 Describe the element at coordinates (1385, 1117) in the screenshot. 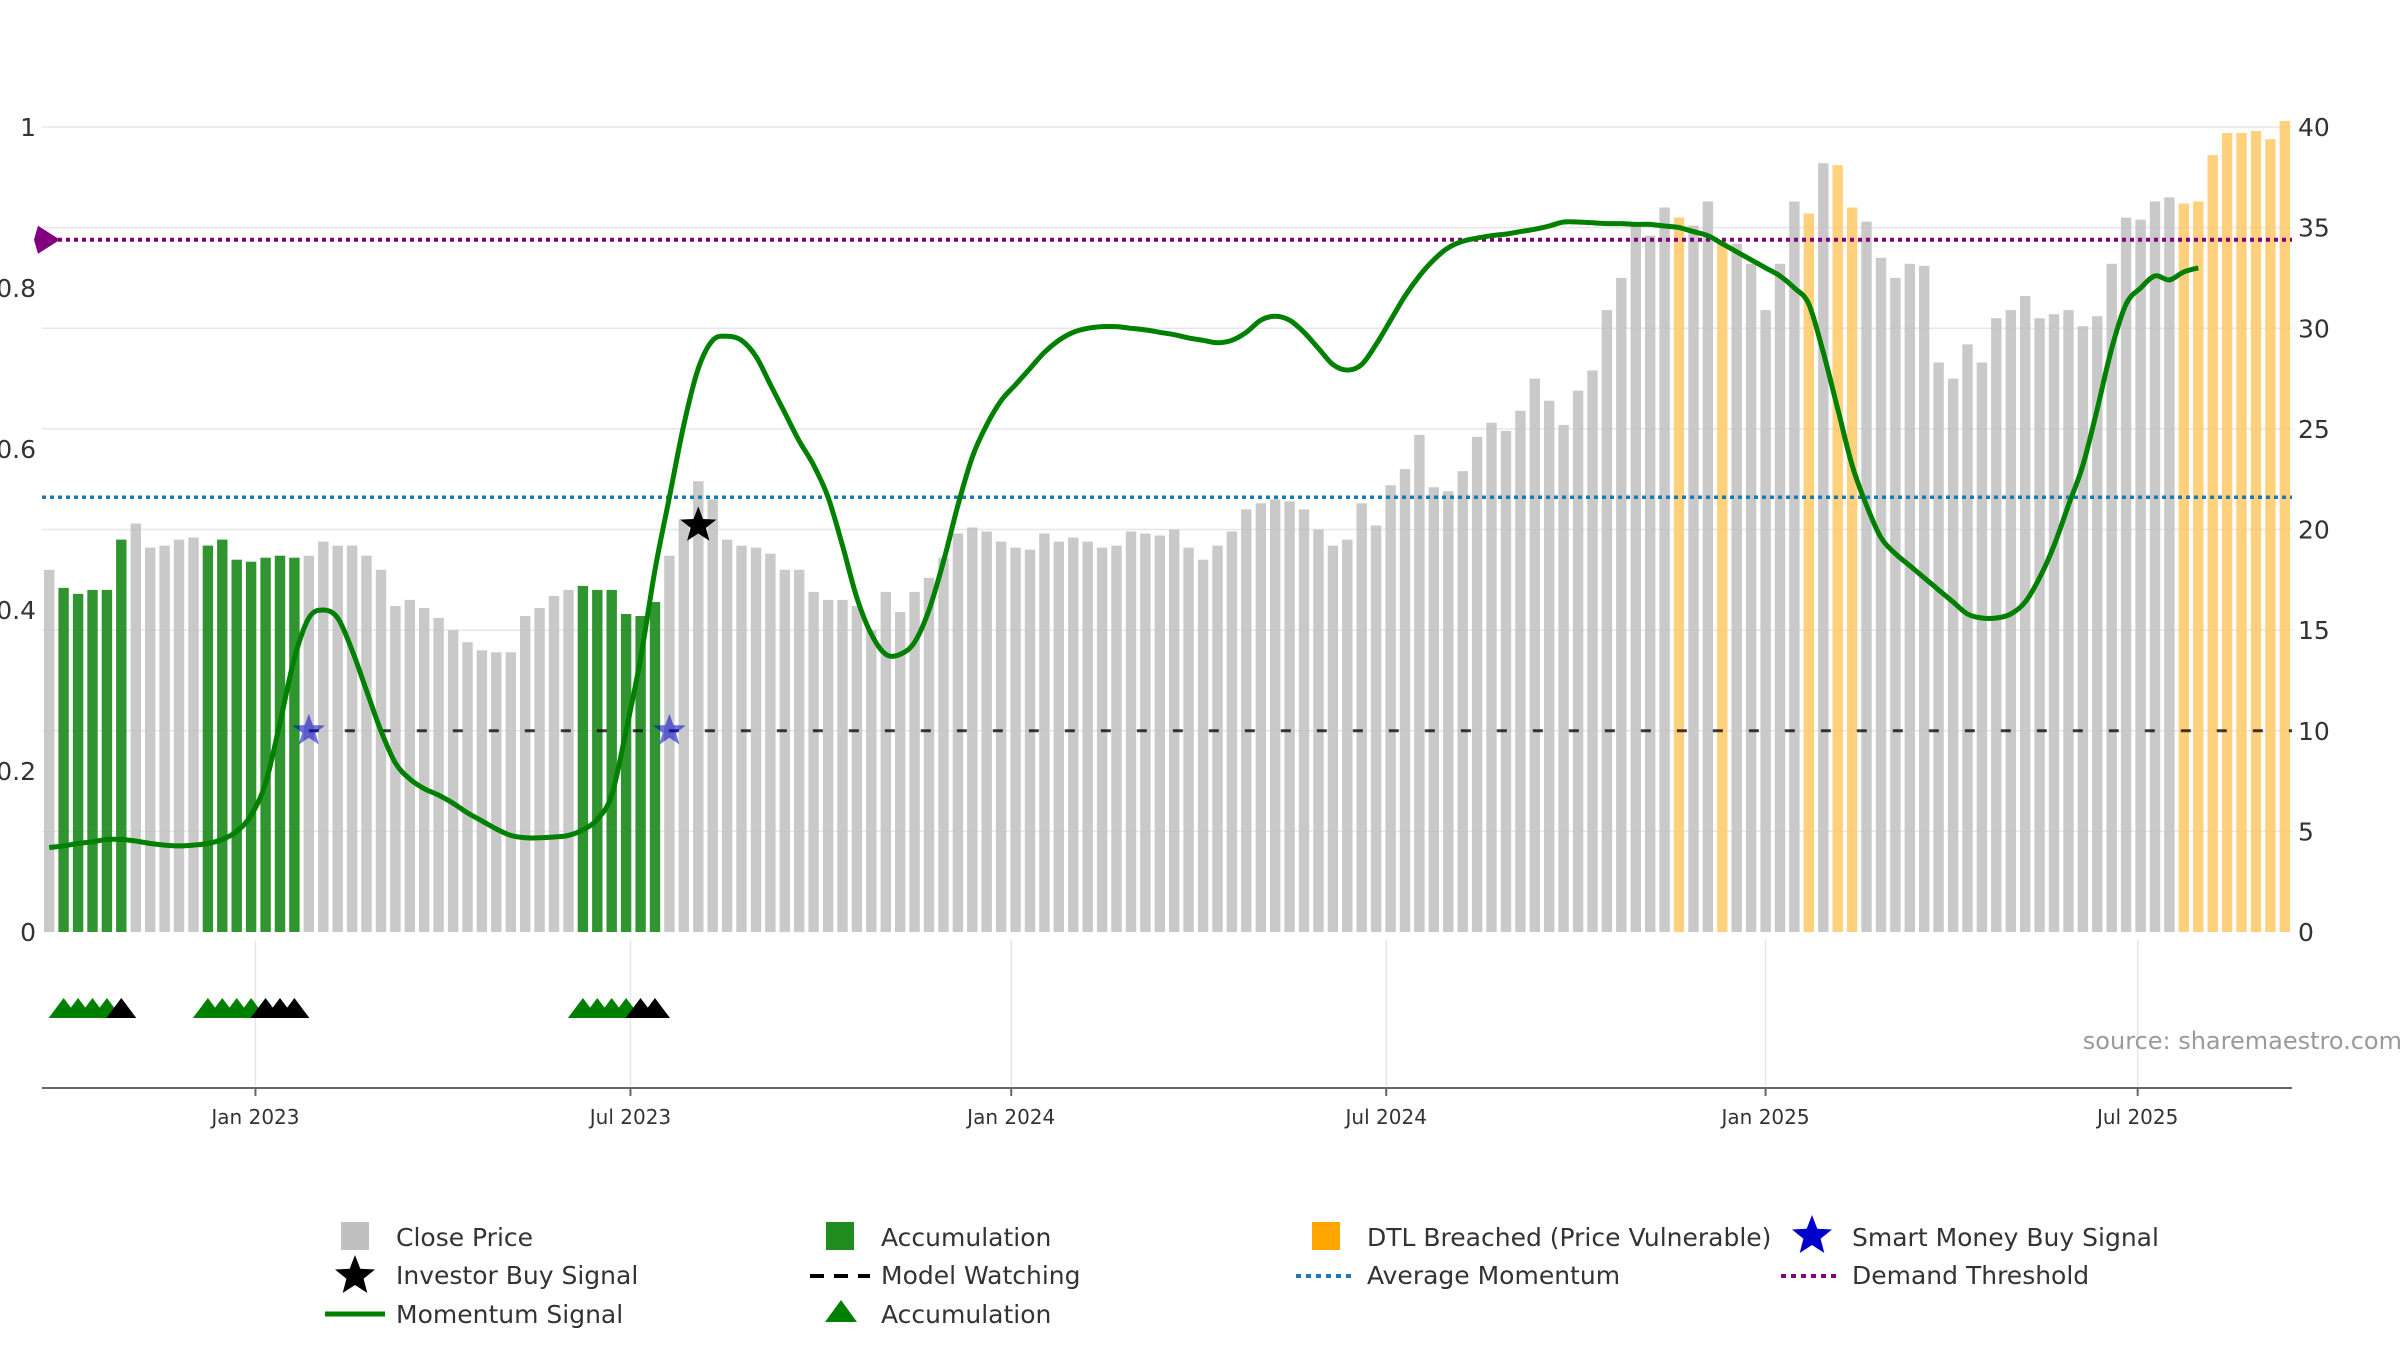

I see `x-tick-label: Jul 2024` at that location.